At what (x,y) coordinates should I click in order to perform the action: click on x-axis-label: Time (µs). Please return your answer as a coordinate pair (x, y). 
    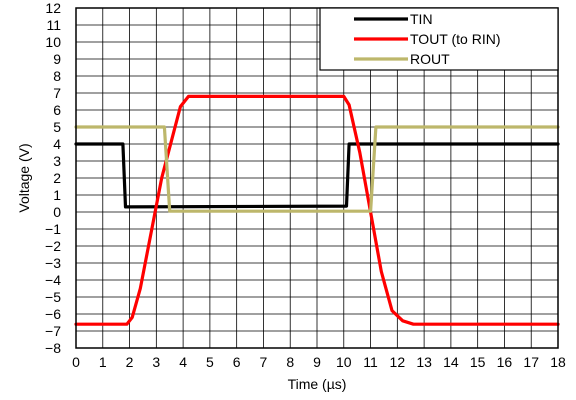
    Looking at the image, I should click on (317, 384).